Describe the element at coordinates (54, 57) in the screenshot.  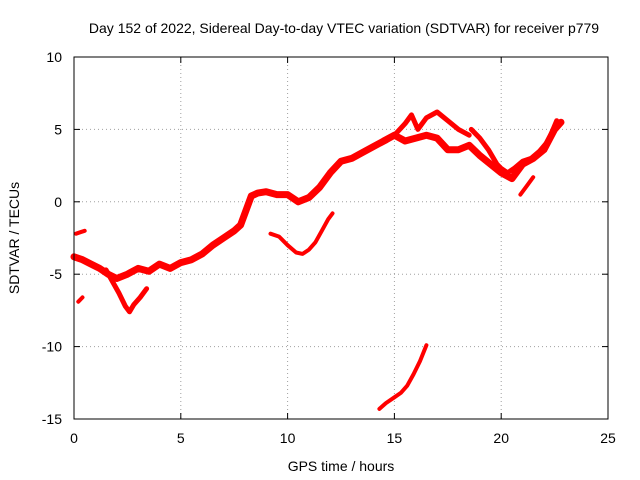
I see `y-tick-label: 10` at that location.